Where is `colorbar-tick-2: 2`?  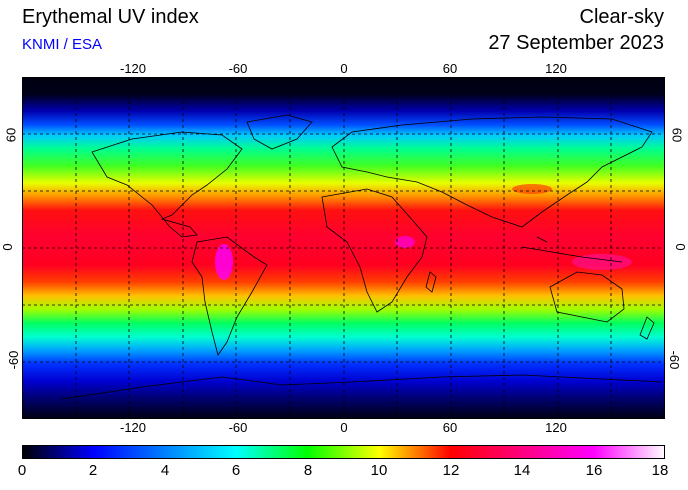 colorbar-tick-2: 2 is located at coordinates (93, 470).